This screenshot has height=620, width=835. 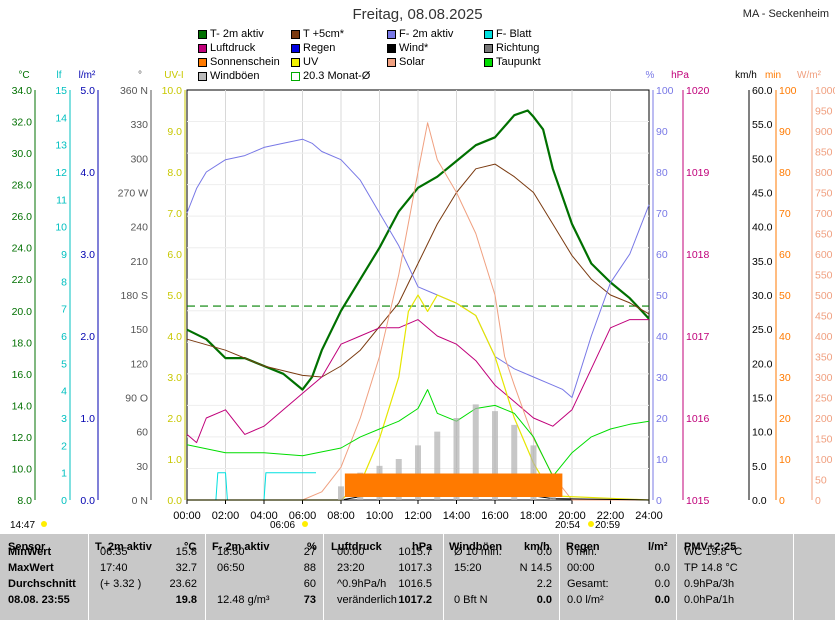 What do you see at coordinates (662, 419) in the screenshot?
I see `axis-tick-hum: 20` at bounding box center [662, 419].